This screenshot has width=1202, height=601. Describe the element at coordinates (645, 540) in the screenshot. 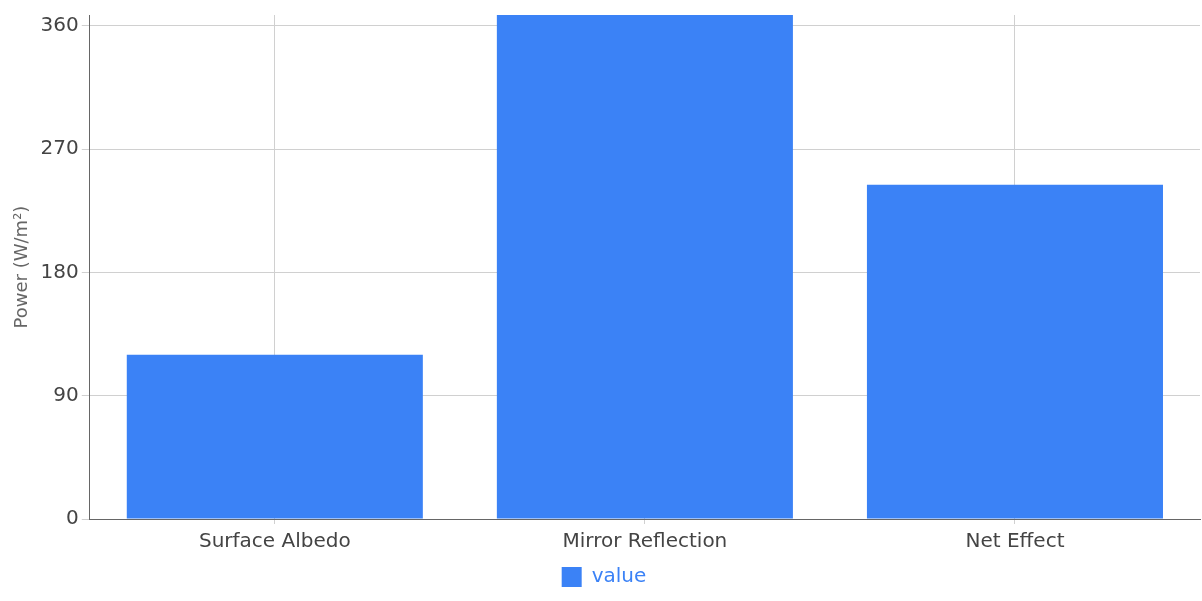

I see `x-tick-label: Mirror Reflection` at that location.